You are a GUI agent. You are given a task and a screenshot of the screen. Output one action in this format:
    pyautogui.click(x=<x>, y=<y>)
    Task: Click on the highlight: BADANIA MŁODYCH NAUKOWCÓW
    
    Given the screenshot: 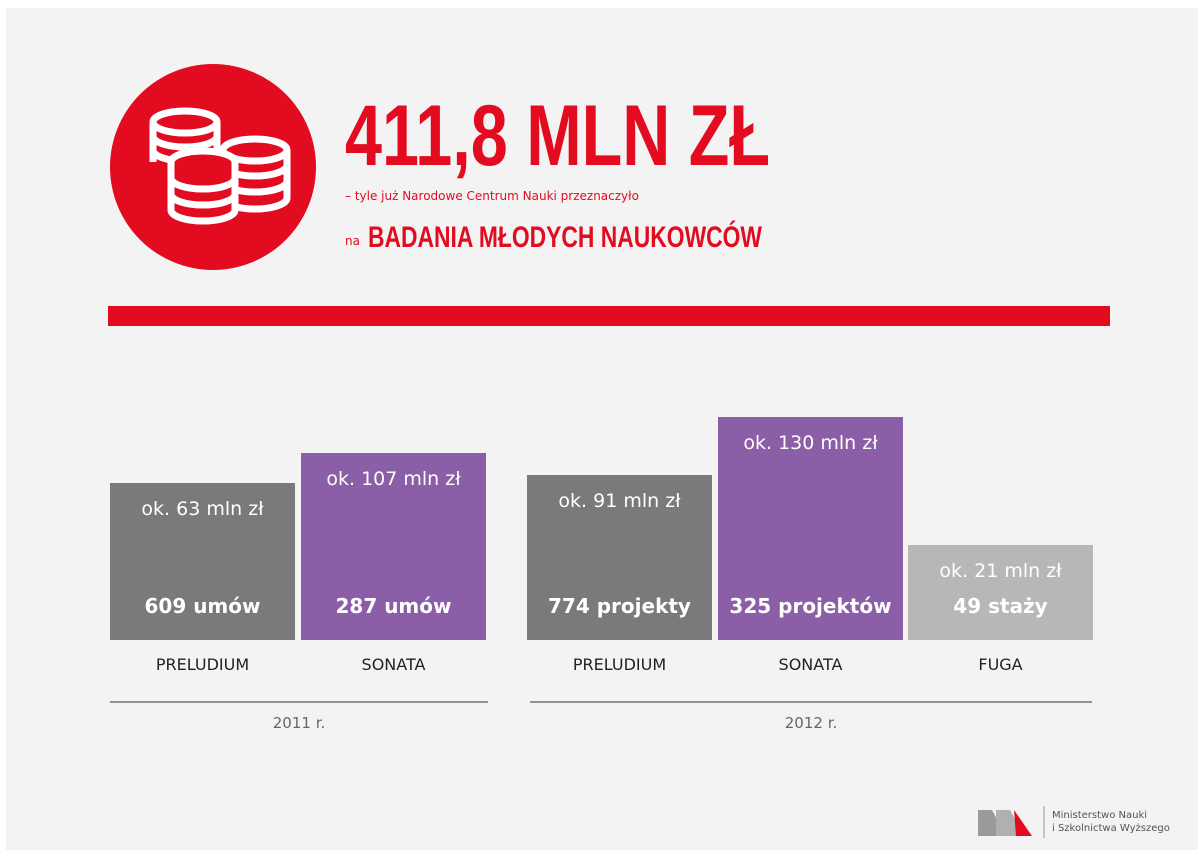 What is the action you would take?
    pyautogui.click(x=565, y=237)
    